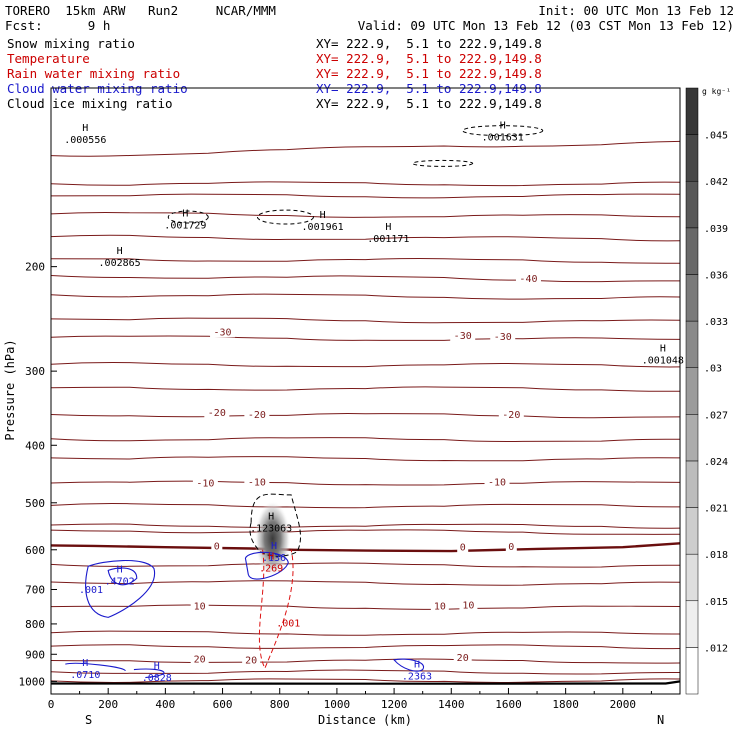 This screenshot has width=740, height=740. Describe the element at coordinates (85, 140) in the screenshot. I see `maximum-value: .000556` at that location.